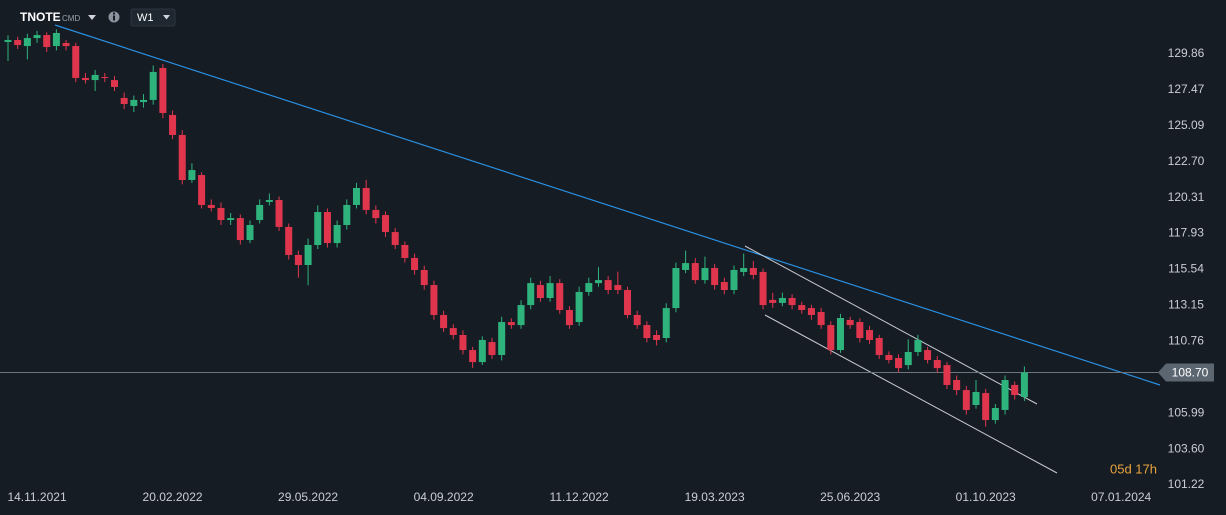 Image resolution: width=1226 pixels, height=515 pixels. What do you see at coordinates (92, 17) in the screenshot?
I see `symbol-dropdown` at bounding box center [92, 17].